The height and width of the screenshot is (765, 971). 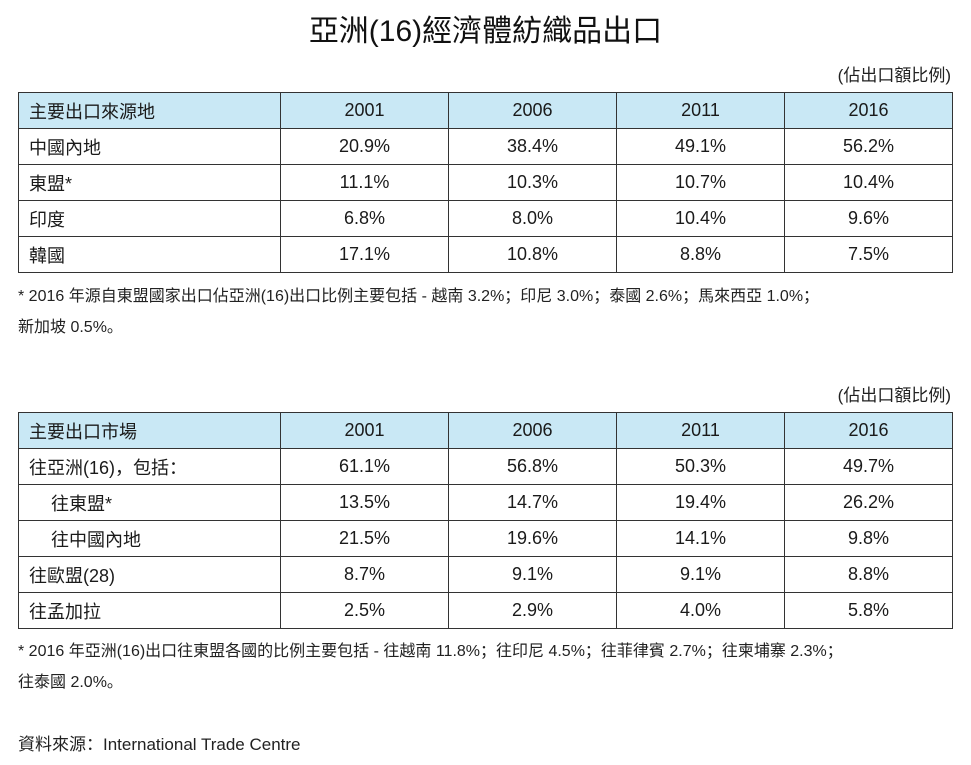 I want to click on table-cell: 7.5%, so click(x=868, y=254).